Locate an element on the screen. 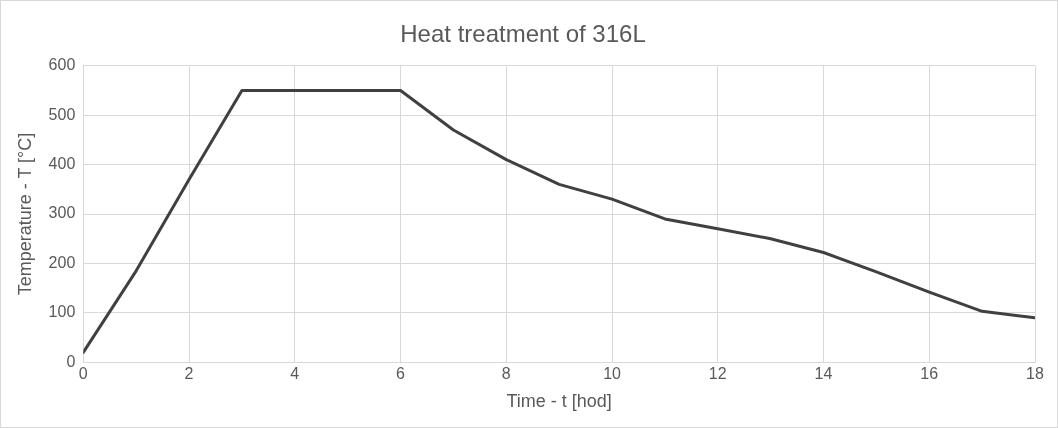  x-tick-label: 0 is located at coordinates (83, 374).